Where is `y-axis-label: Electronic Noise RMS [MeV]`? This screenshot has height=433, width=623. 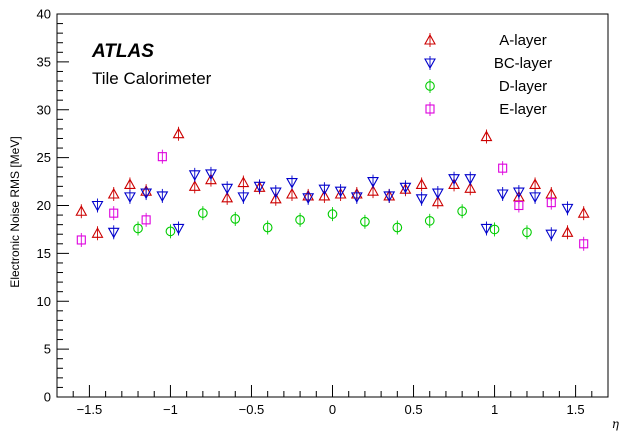 y-axis-label: Electronic Noise RMS [MeV] is located at coordinates (15, 211).